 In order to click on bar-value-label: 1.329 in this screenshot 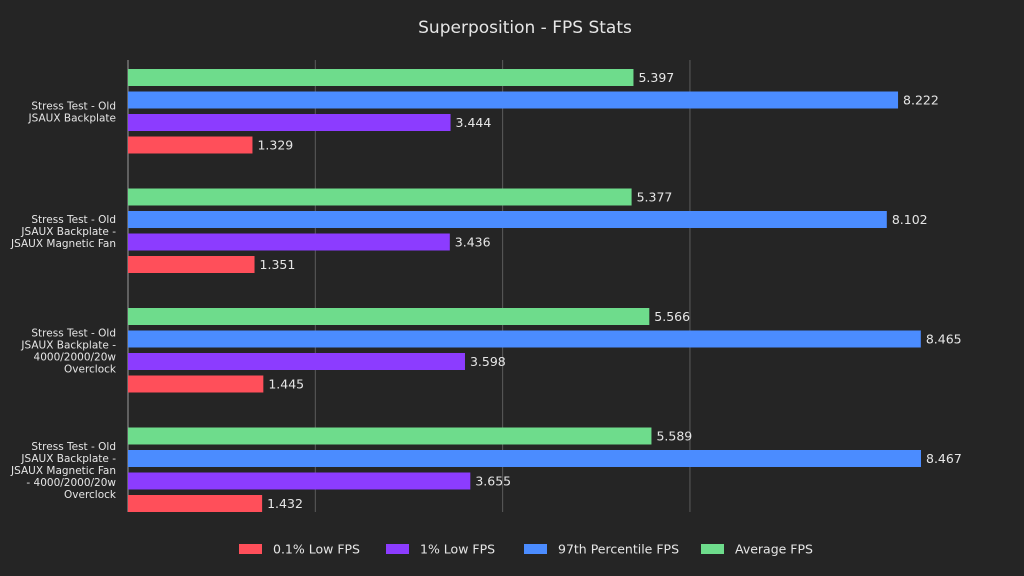, I will do `click(275, 145)`.